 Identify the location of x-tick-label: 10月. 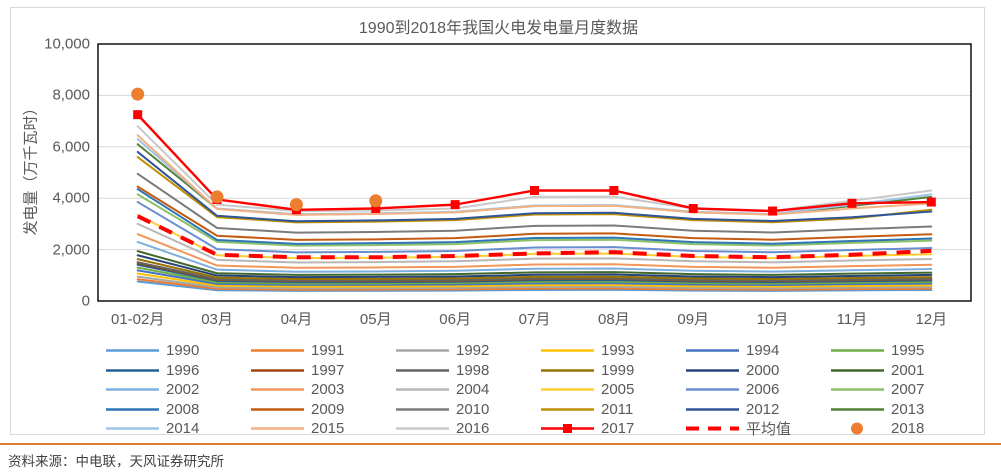
(772, 319).